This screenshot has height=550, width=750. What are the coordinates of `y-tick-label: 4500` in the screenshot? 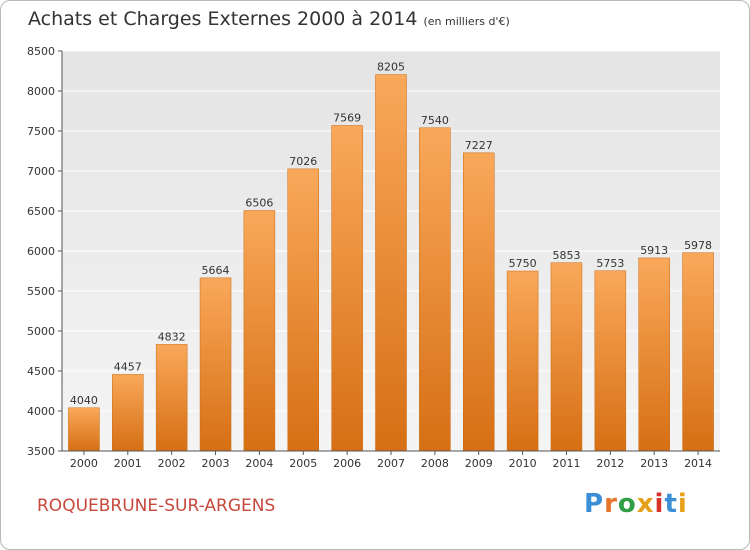 It's located at (41, 371).